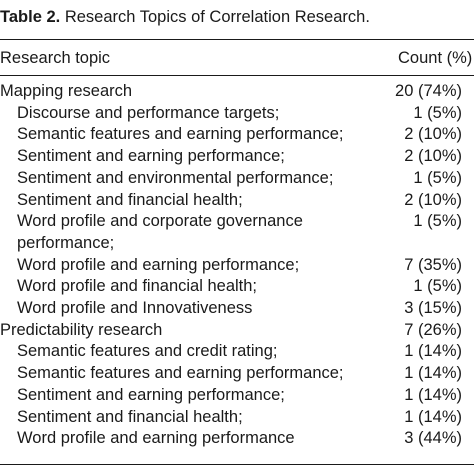  What do you see at coordinates (147, 351) in the screenshot?
I see `row-topic: Semantic features and credit rating;` at bounding box center [147, 351].